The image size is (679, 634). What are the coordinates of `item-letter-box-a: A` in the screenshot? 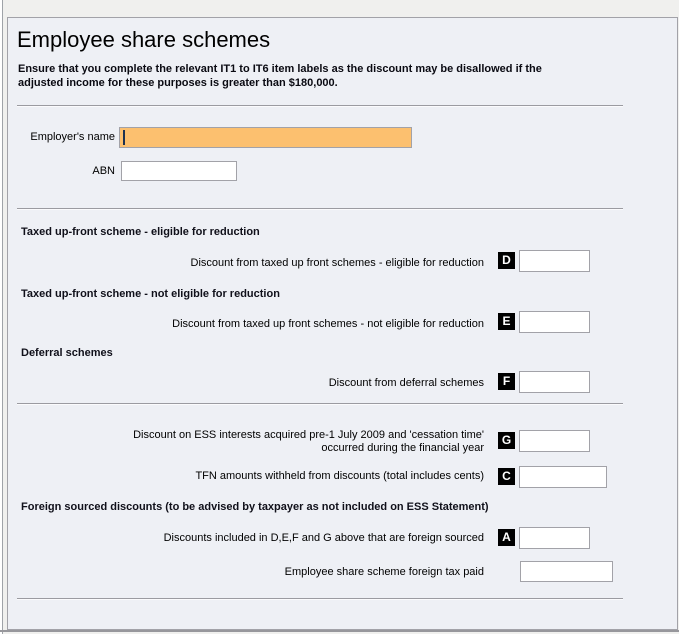 It's located at (506, 537).